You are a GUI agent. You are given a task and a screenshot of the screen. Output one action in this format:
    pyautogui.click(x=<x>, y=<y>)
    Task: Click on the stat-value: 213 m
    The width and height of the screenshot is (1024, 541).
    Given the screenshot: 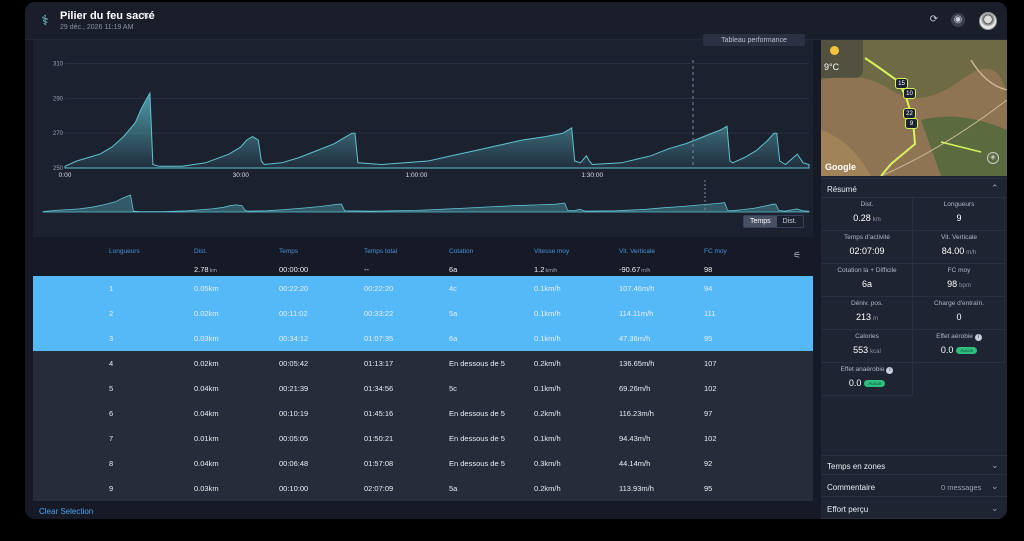 What is the action you would take?
    pyautogui.click(x=867, y=317)
    